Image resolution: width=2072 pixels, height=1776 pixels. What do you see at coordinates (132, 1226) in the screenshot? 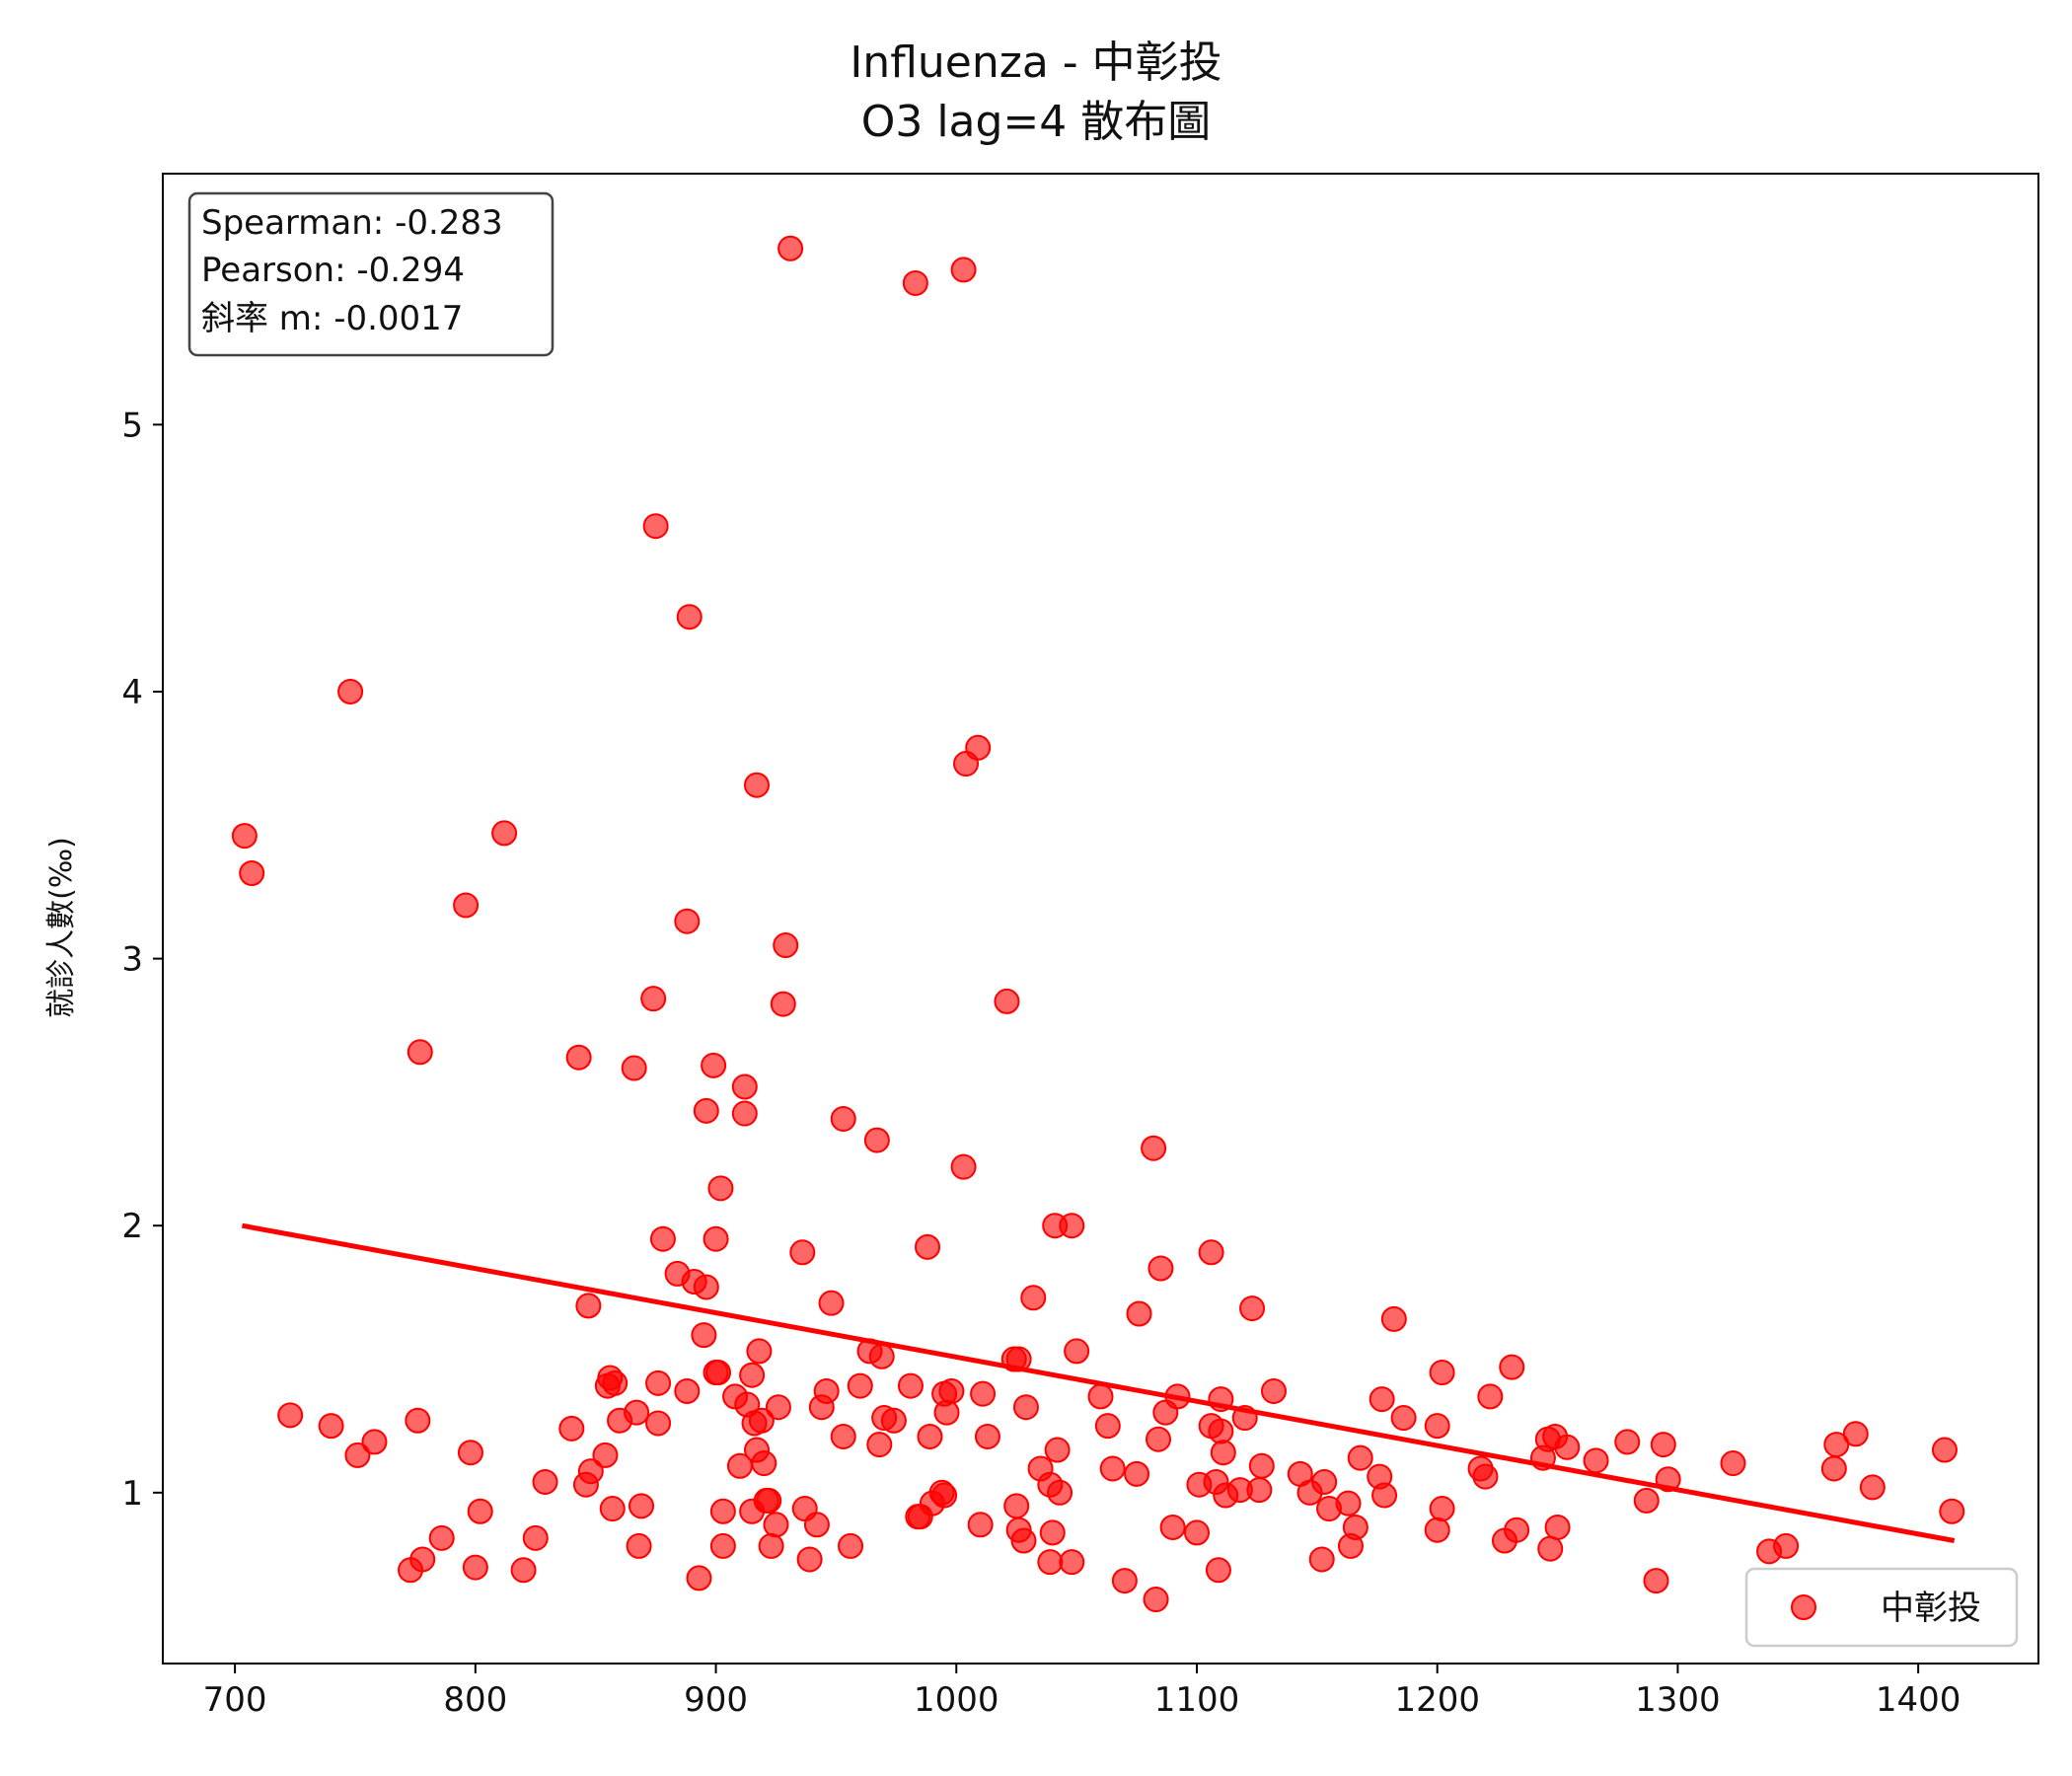
I see `y-tick-label: 2` at bounding box center [132, 1226].